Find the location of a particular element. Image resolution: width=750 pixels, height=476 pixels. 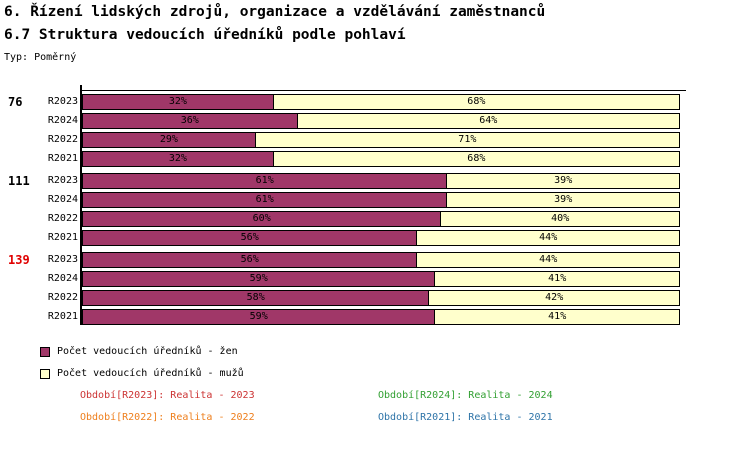

period-label-r2022: Období[R2022]: Realita - 2022 is located at coordinates (167, 417).